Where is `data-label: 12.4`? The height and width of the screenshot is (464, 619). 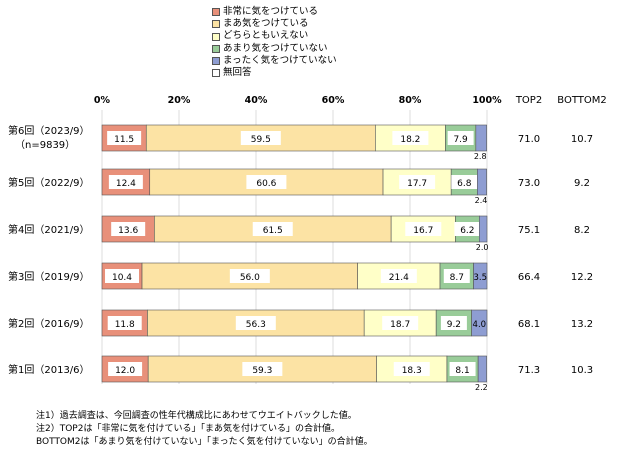 data-label: 12.4 is located at coordinates (126, 184).